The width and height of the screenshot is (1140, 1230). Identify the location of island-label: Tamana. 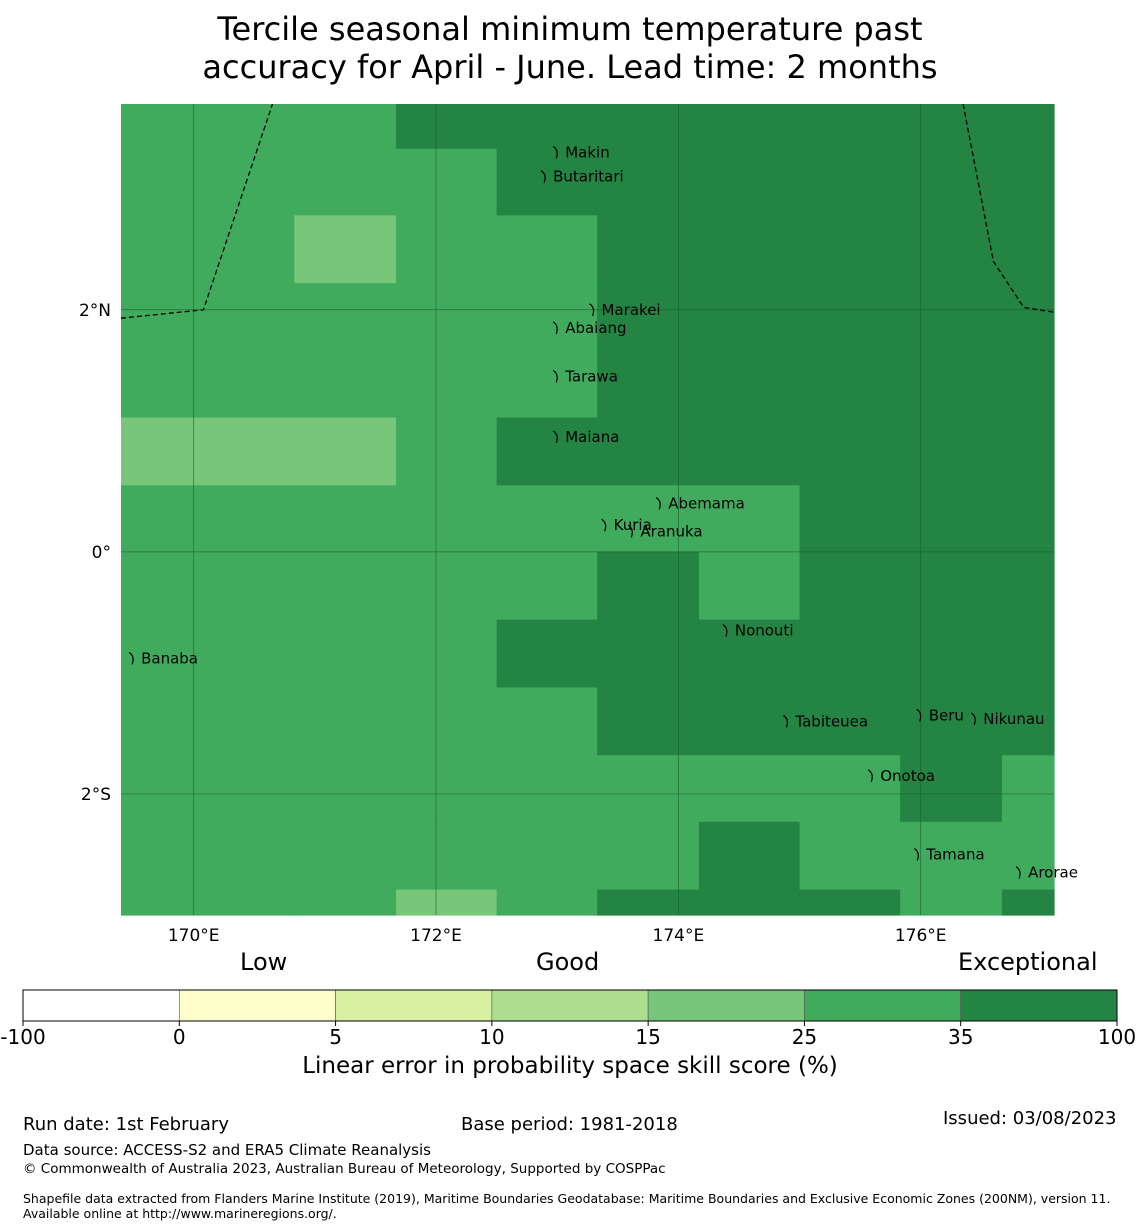
(954, 854).